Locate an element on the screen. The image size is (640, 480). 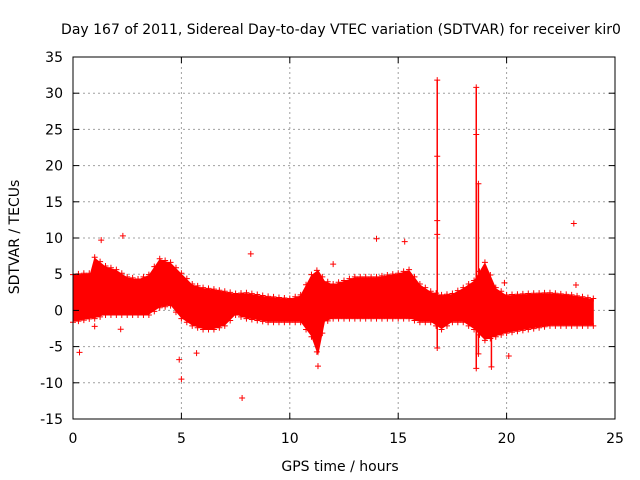
y-tick-label: 20 is located at coordinates (54, 167).